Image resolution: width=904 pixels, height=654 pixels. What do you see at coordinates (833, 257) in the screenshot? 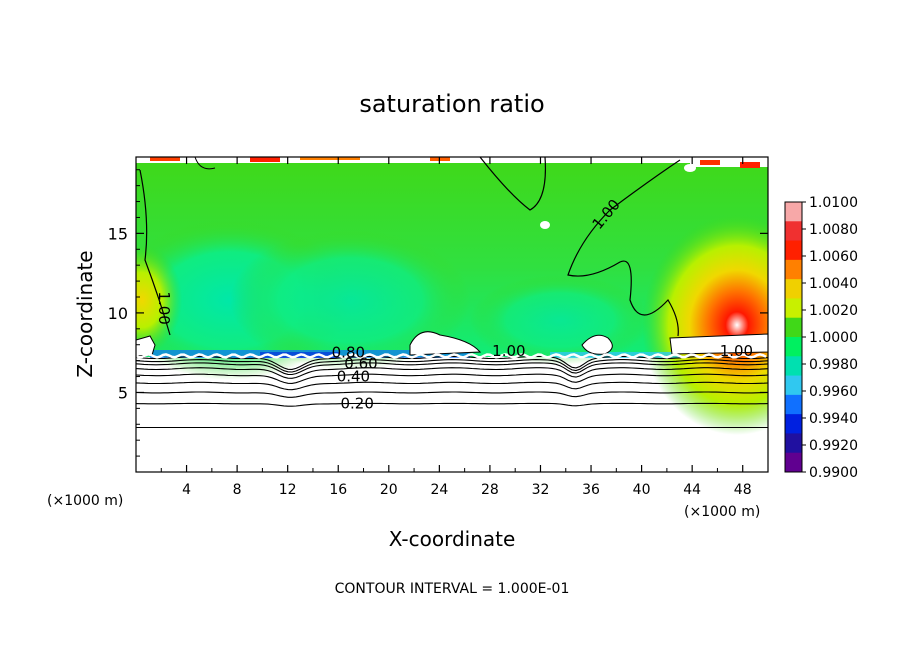
I see `colorbar-label-2: 1.0060` at bounding box center [833, 257].